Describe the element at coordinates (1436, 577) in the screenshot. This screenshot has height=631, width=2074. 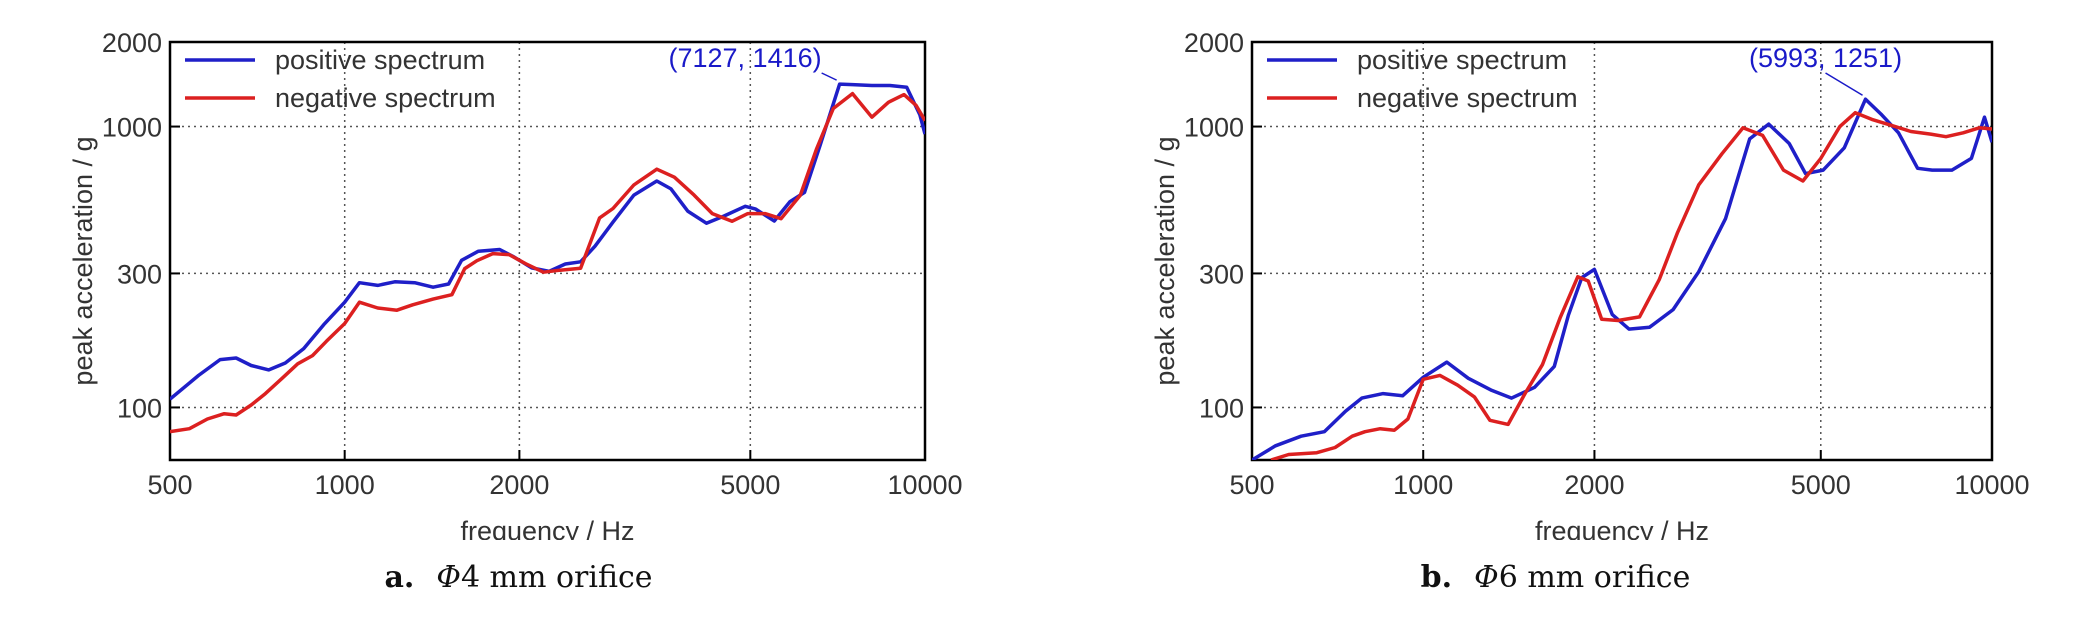
I see `caption-b-letter: b.` at that location.